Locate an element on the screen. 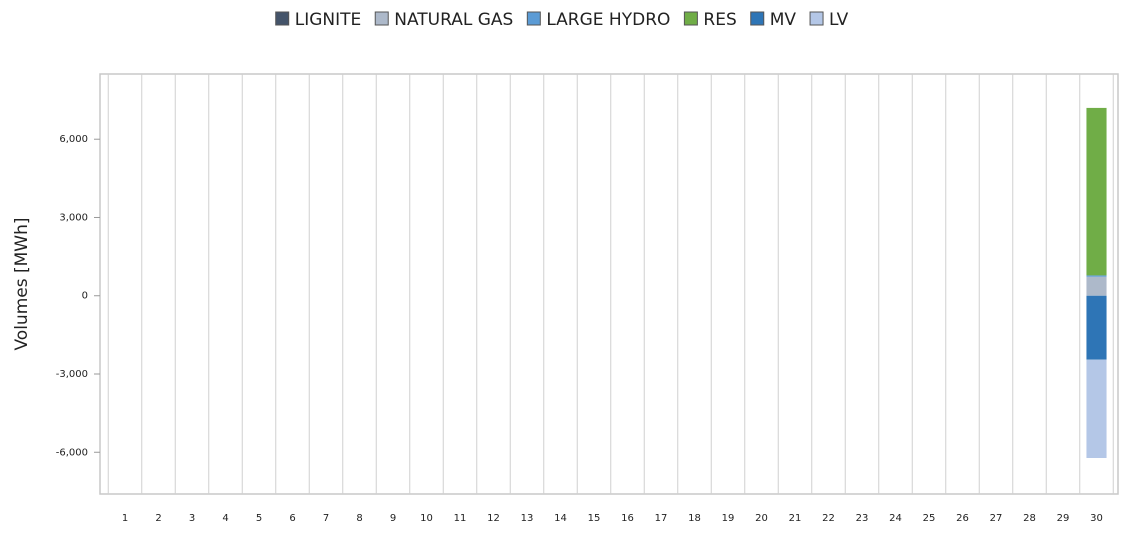  x-tick-label: 29 is located at coordinates (1063, 518).